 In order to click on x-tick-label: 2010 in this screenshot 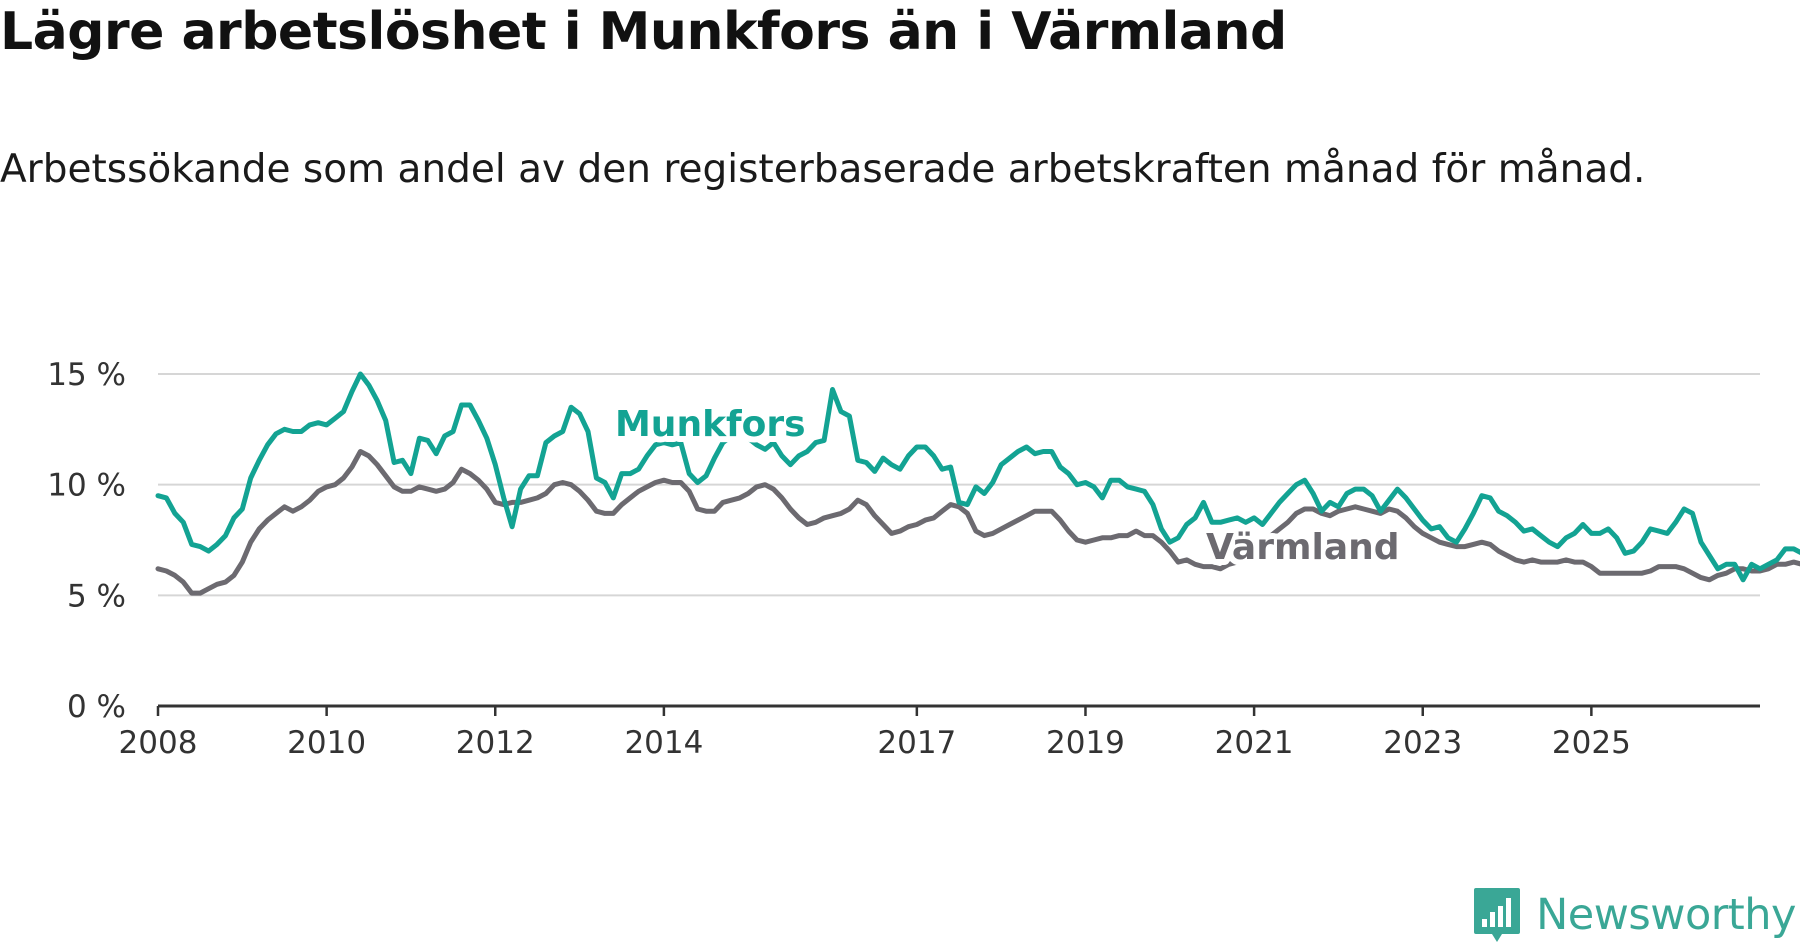, I will do `click(326, 743)`.